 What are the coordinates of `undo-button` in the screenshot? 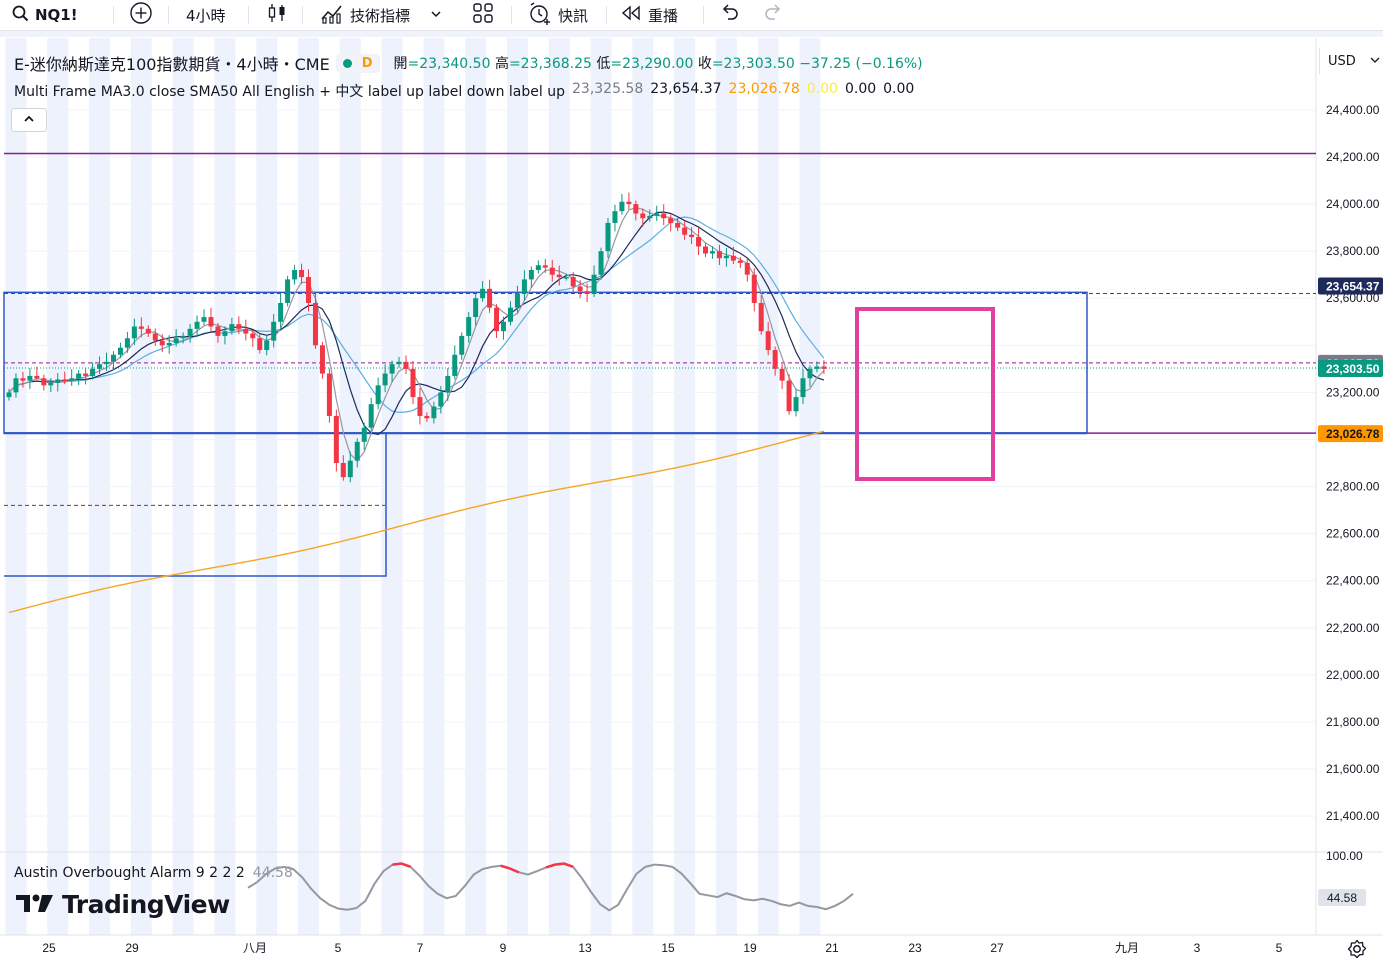 It's located at (729, 15).